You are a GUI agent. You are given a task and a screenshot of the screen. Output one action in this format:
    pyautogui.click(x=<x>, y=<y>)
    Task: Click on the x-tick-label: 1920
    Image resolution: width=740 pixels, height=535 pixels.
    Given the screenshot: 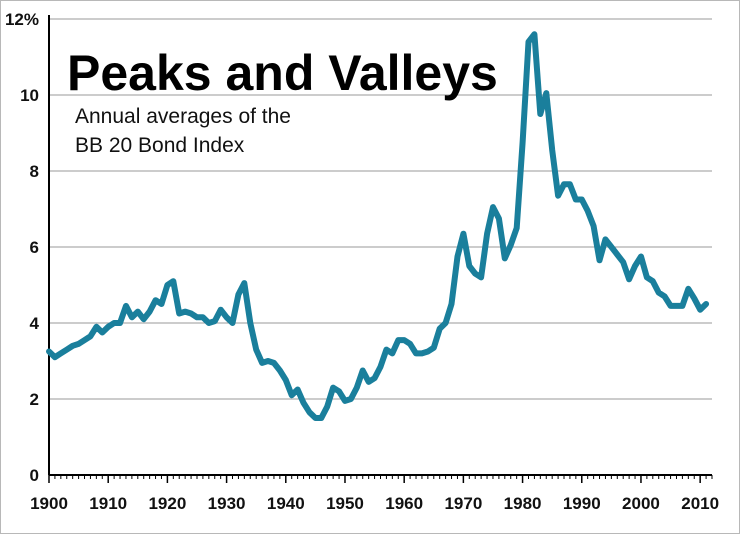 What is the action you would take?
    pyautogui.click(x=167, y=503)
    